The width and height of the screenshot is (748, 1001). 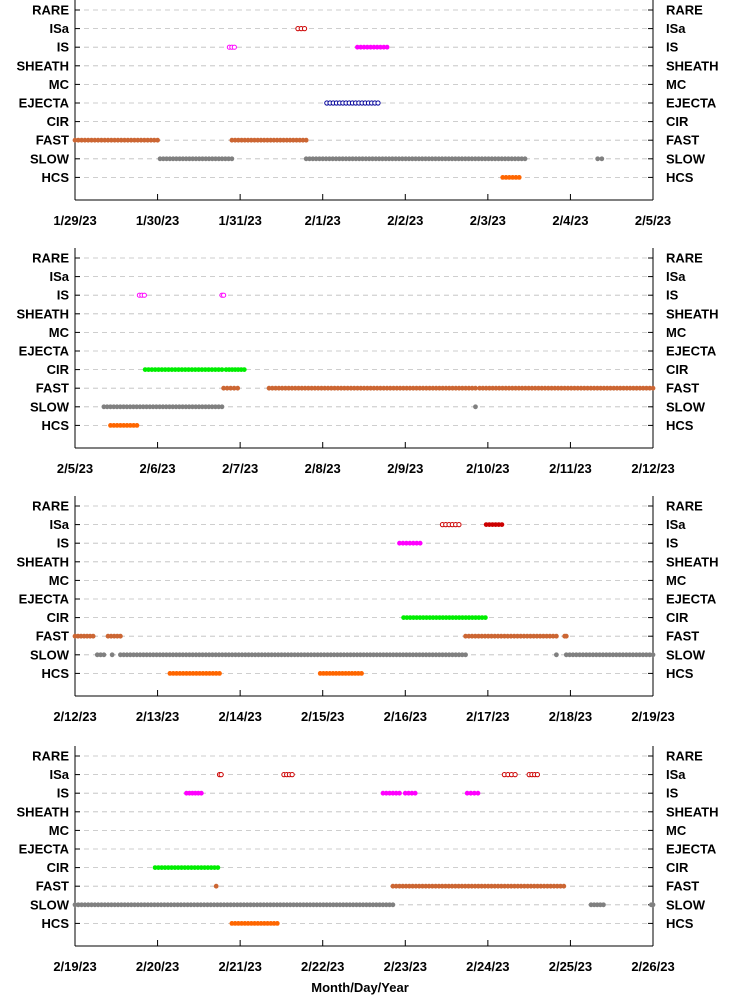 What do you see at coordinates (570, 716) in the screenshot?
I see `x-tick-label: 2/18/23` at bounding box center [570, 716].